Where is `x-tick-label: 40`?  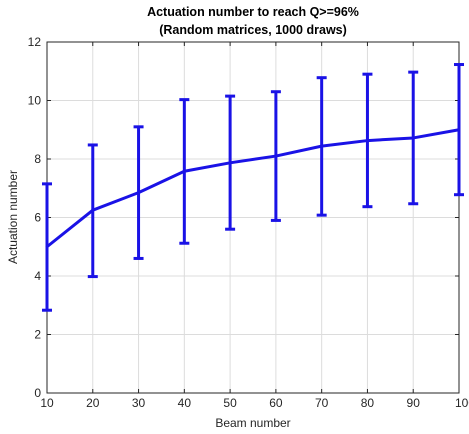 x-tick-label: 40 is located at coordinates (185, 403).